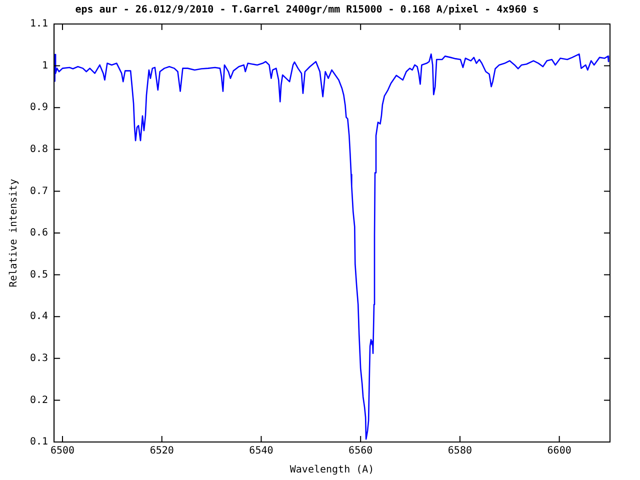  I want to click on y-tick-label: 0.1, so click(39, 442).